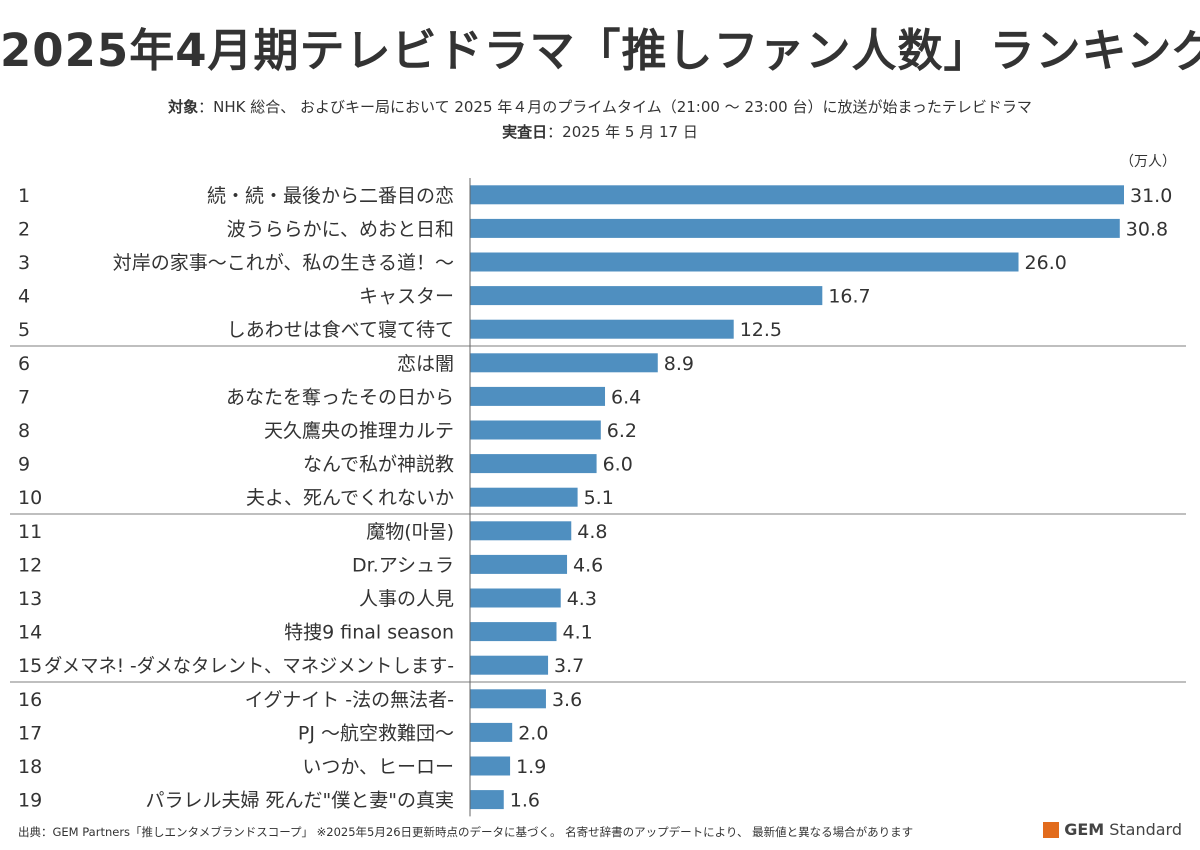  Describe the element at coordinates (183, 107) in the screenshot. I see `target-label: 対象` at that location.